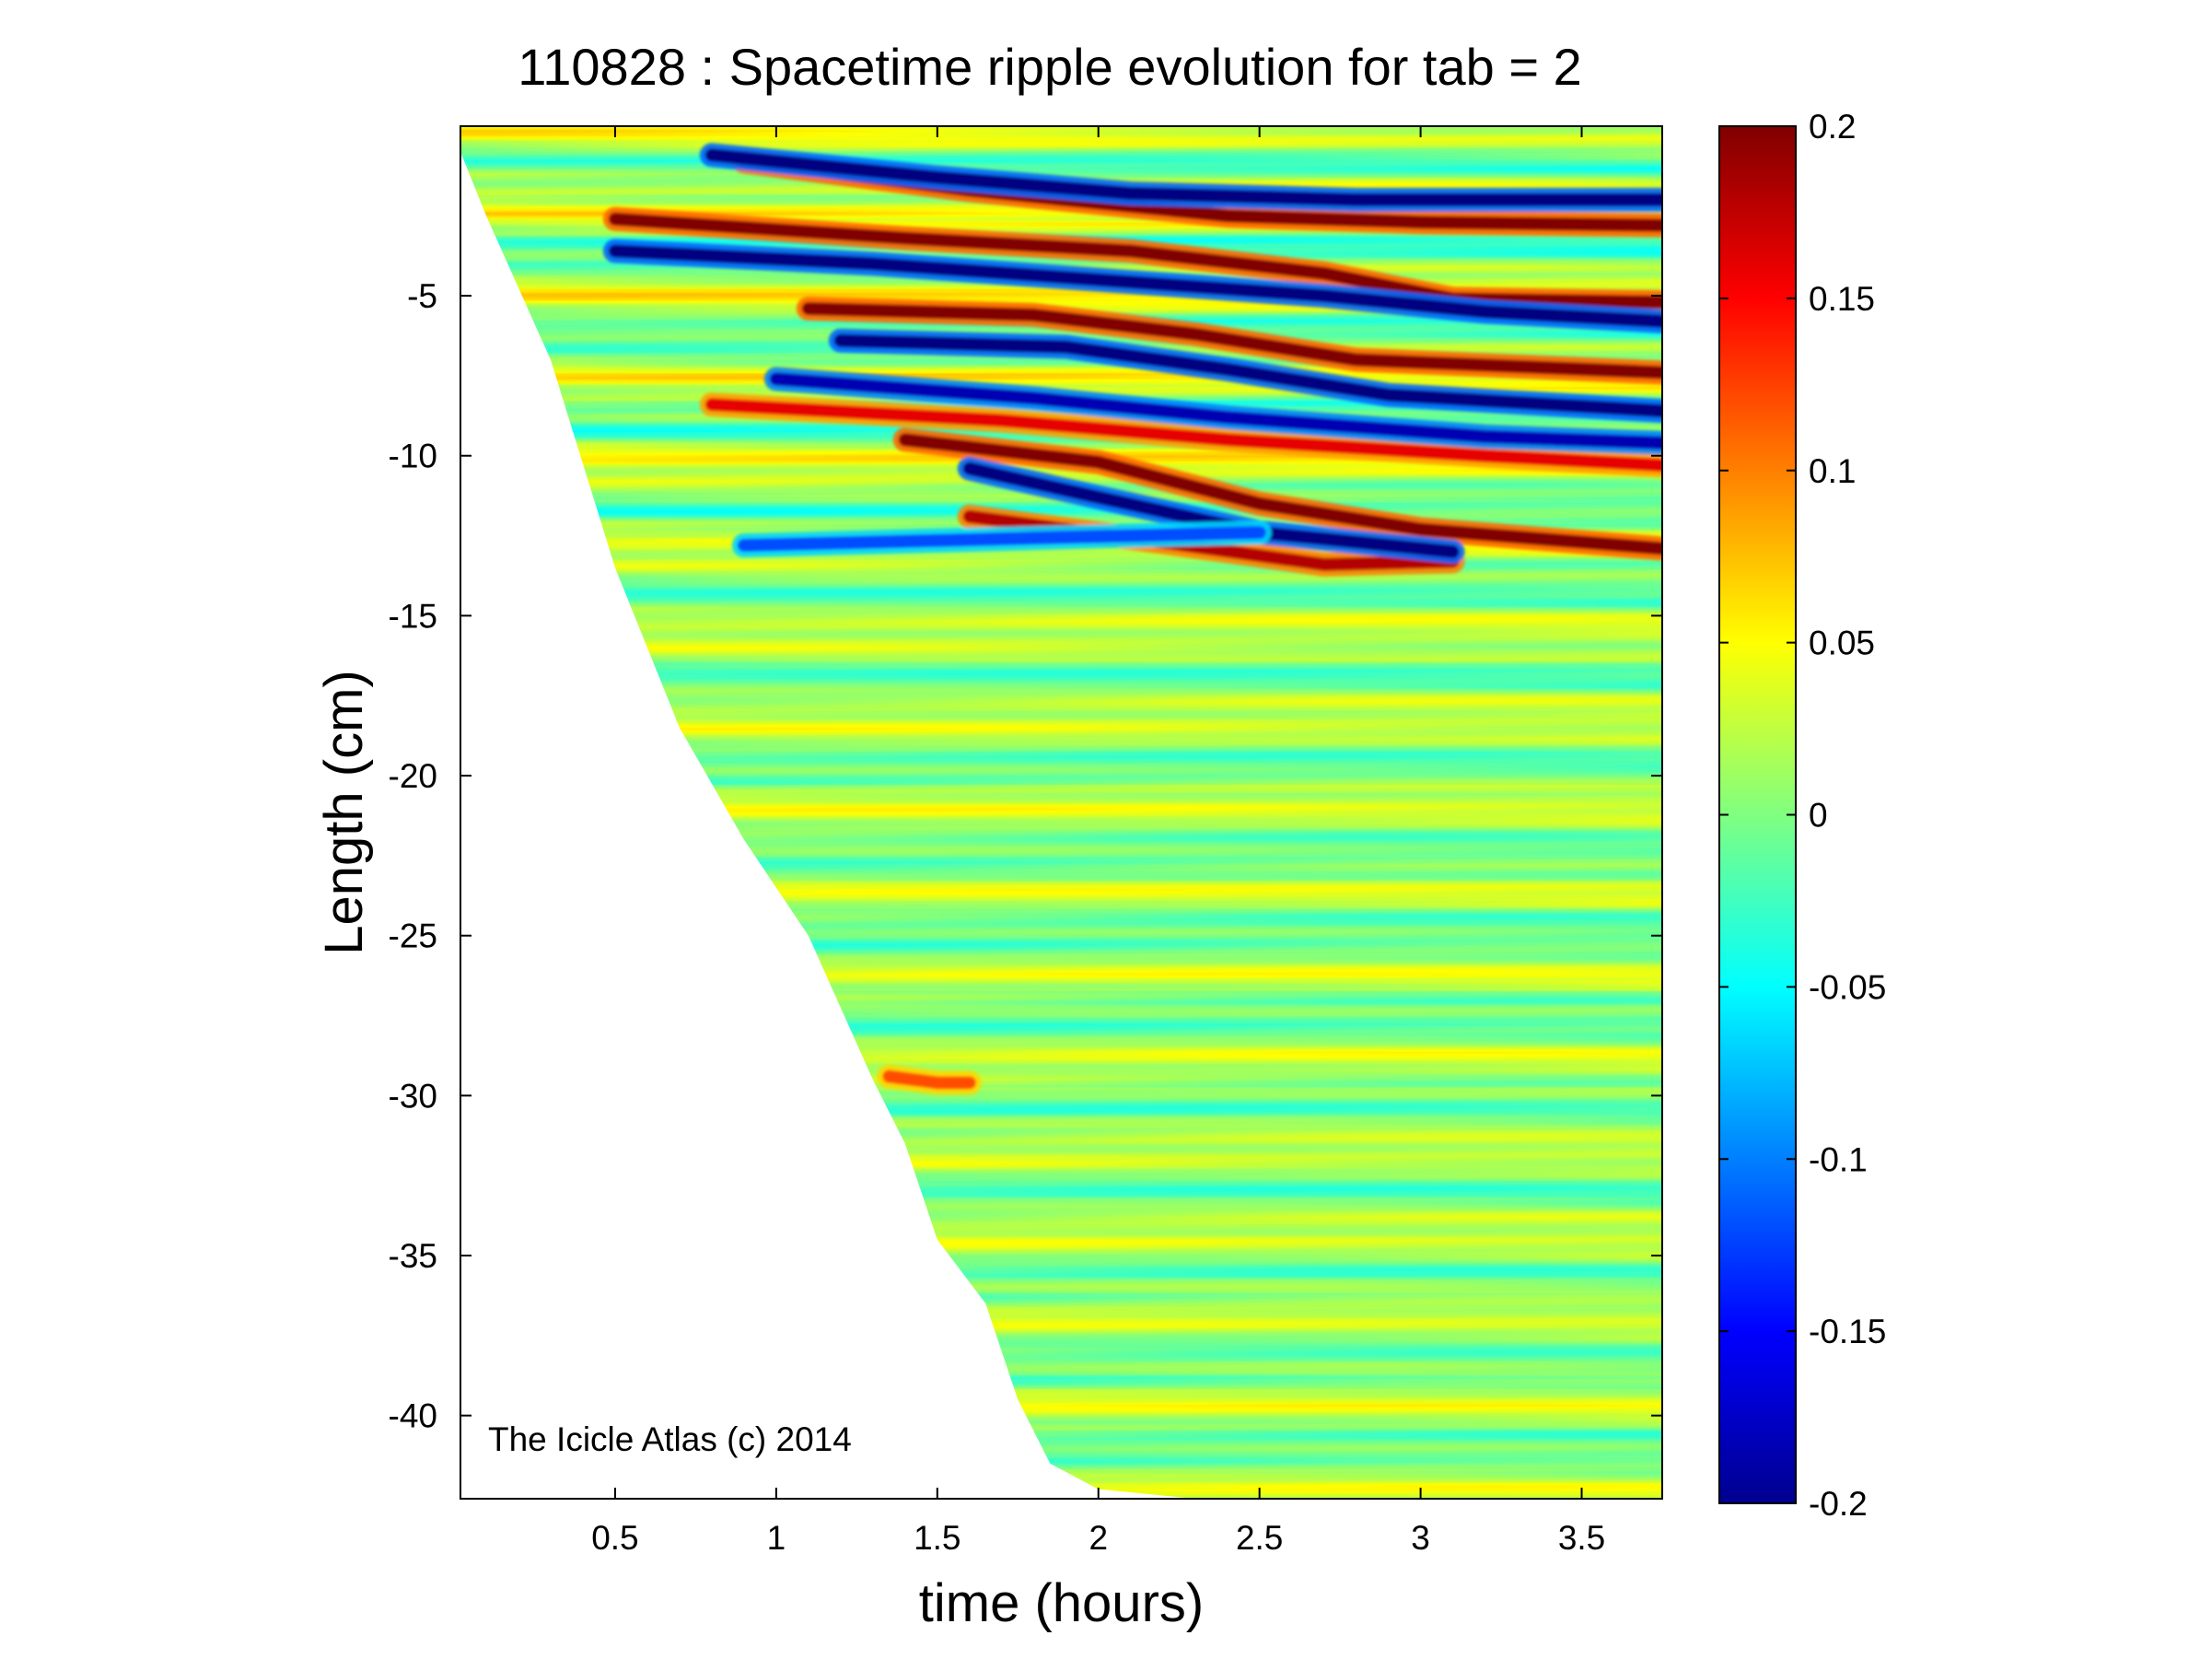 This screenshot has width=2212, height=1659. I want to click on y-tick-label: -15, so click(413, 616).